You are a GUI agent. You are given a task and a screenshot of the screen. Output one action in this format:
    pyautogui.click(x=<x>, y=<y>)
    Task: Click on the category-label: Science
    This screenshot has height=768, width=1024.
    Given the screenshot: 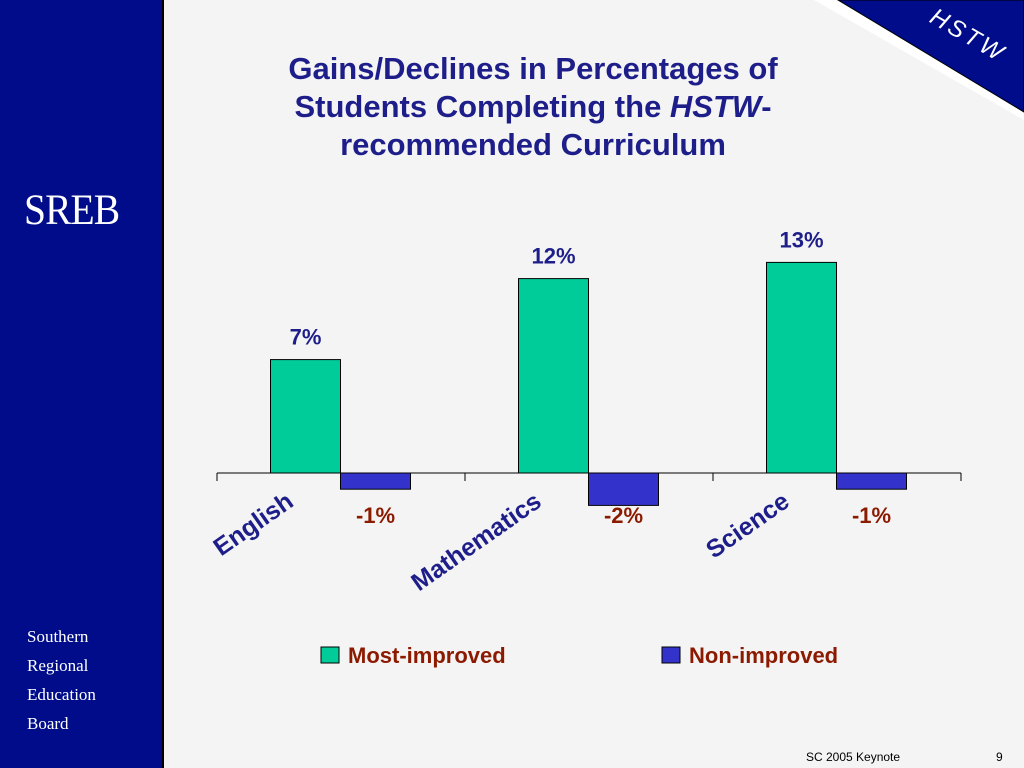 What is the action you would take?
    pyautogui.click(x=748, y=525)
    